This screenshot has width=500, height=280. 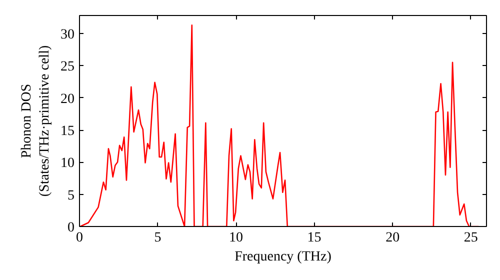 I want to click on y-tick-label: 25, so click(x=67, y=67).